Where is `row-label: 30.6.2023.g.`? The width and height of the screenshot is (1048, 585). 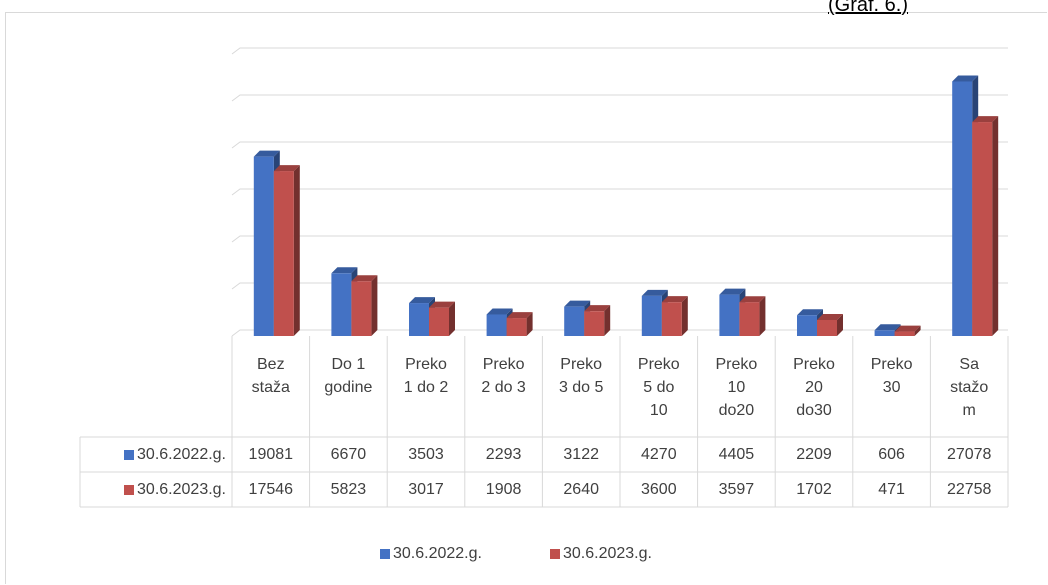
row-label: 30.6.2023.g. is located at coordinates (181, 489).